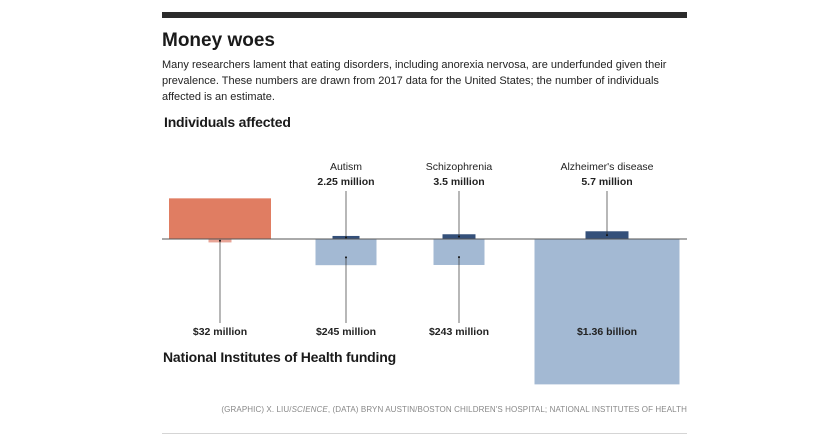 The width and height of the screenshot is (836, 438). I want to click on top-leader-dot-autism, so click(346, 237).